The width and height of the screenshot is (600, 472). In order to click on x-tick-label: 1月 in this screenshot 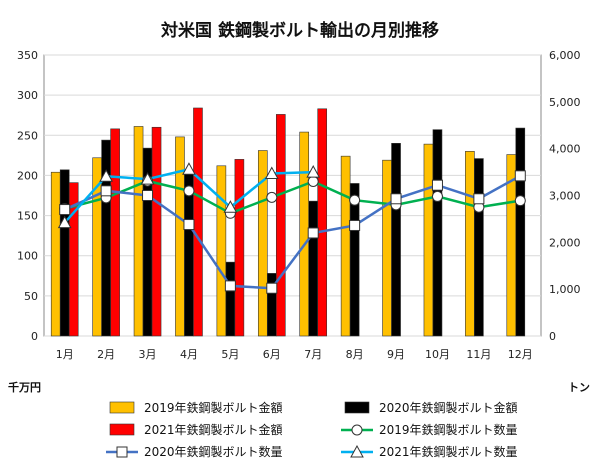, I will do `click(65, 354)`.